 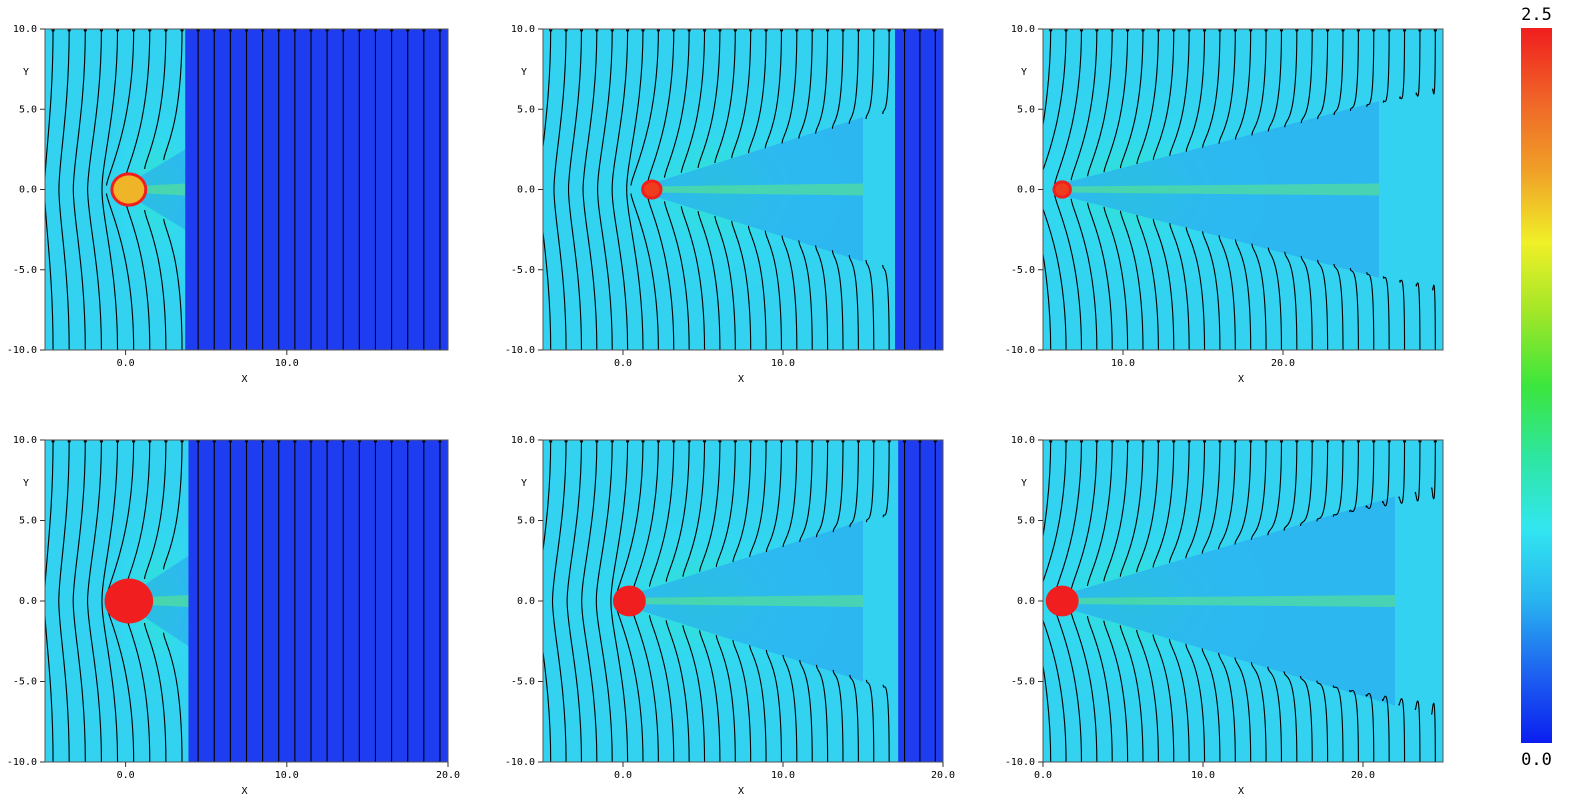 I want to click on colorbar-max-label: 2.5, so click(x=1536, y=15).